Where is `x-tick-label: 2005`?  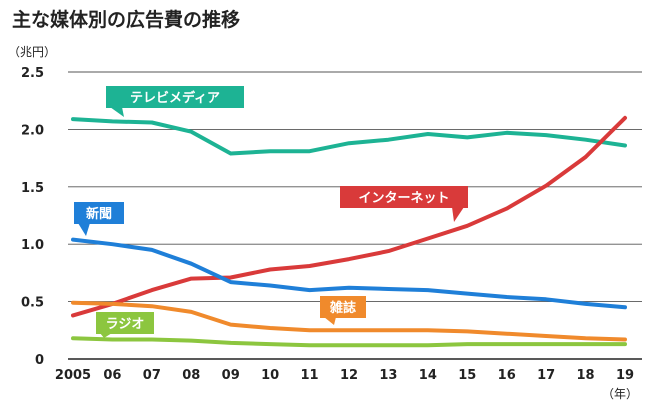 x-tick-label: 2005 is located at coordinates (73, 375).